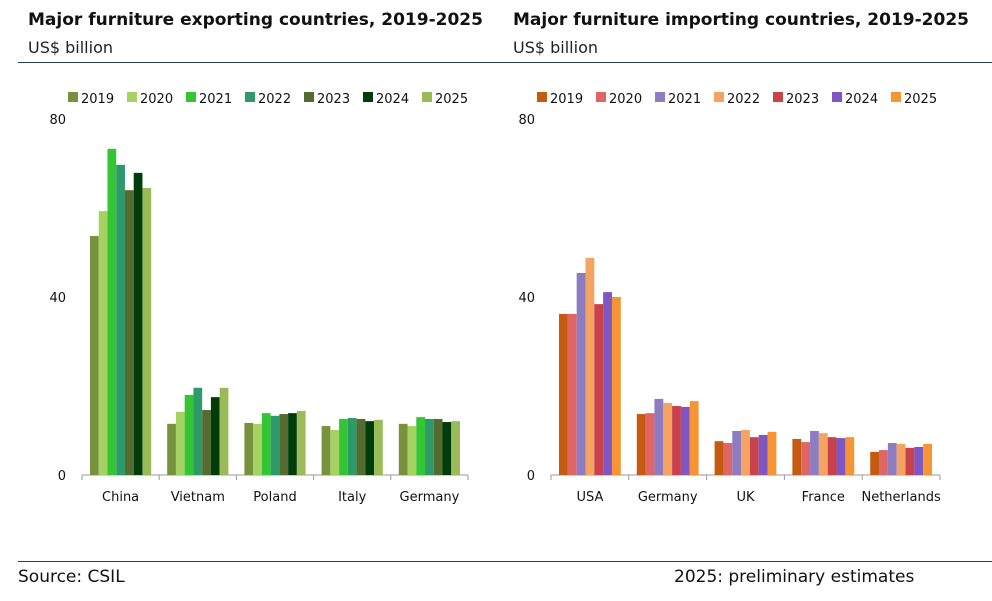  What do you see at coordinates (745, 452) in the screenshot?
I see `right-bar-2022-UK` at bounding box center [745, 452].